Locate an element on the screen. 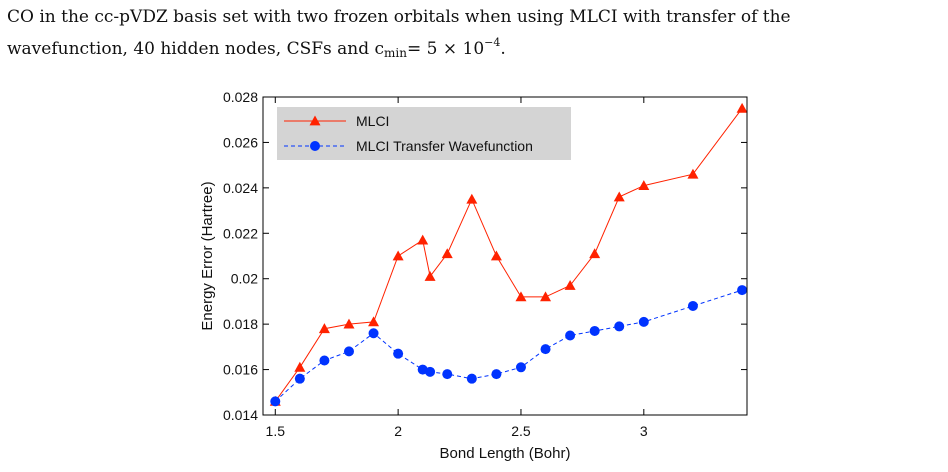 The height and width of the screenshot is (472, 948). legend-box is located at coordinates (424, 133).